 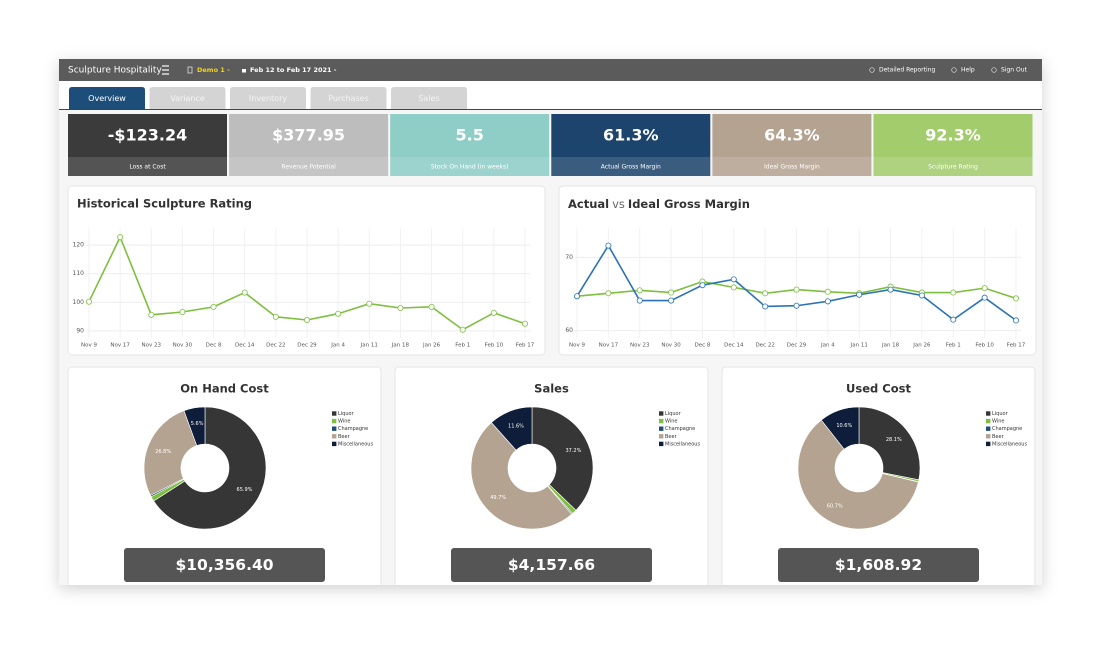 I want to click on kpi-value: 64.3%, so click(x=792, y=135).